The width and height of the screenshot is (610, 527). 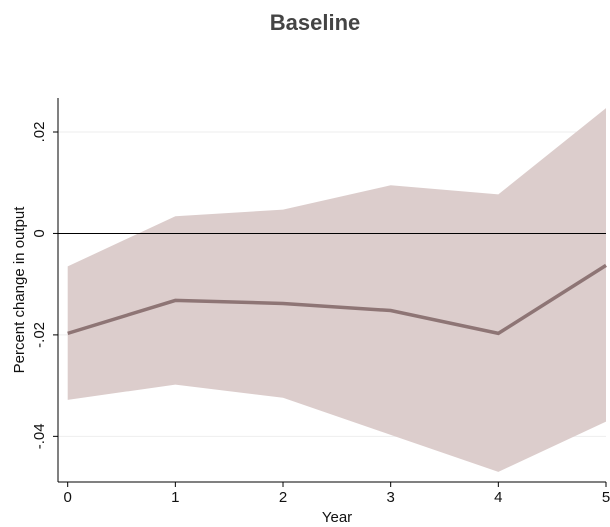 What do you see at coordinates (337, 299) in the screenshot?
I see `line` at bounding box center [337, 299].